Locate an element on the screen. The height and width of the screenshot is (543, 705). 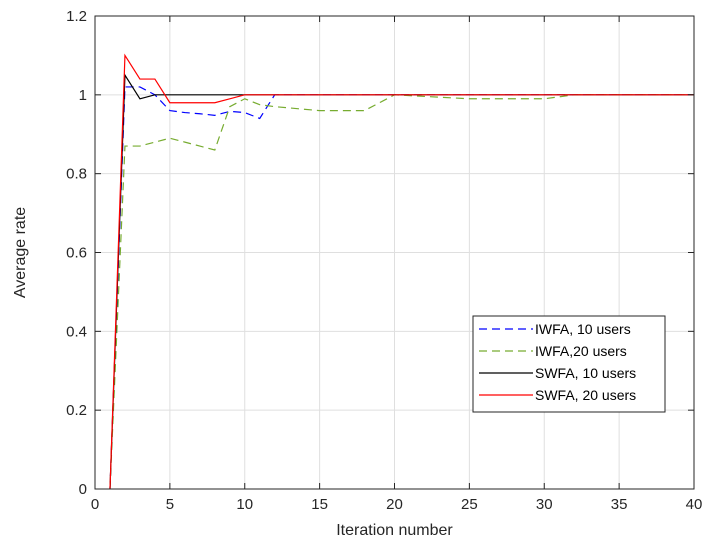
y-tick-label: 0.4 is located at coordinates (76, 331).